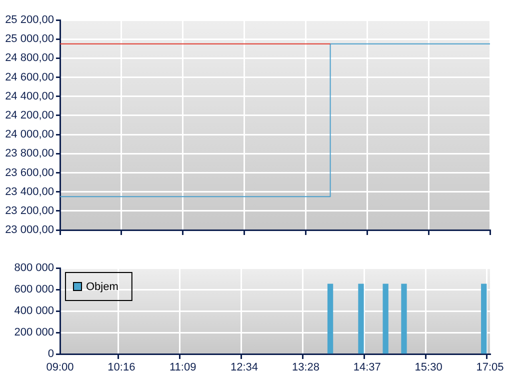 Image resolution: width=507 pixels, height=380 pixels. What do you see at coordinates (51, 354) in the screenshot?
I see `y-tick-label: 0` at bounding box center [51, 354].